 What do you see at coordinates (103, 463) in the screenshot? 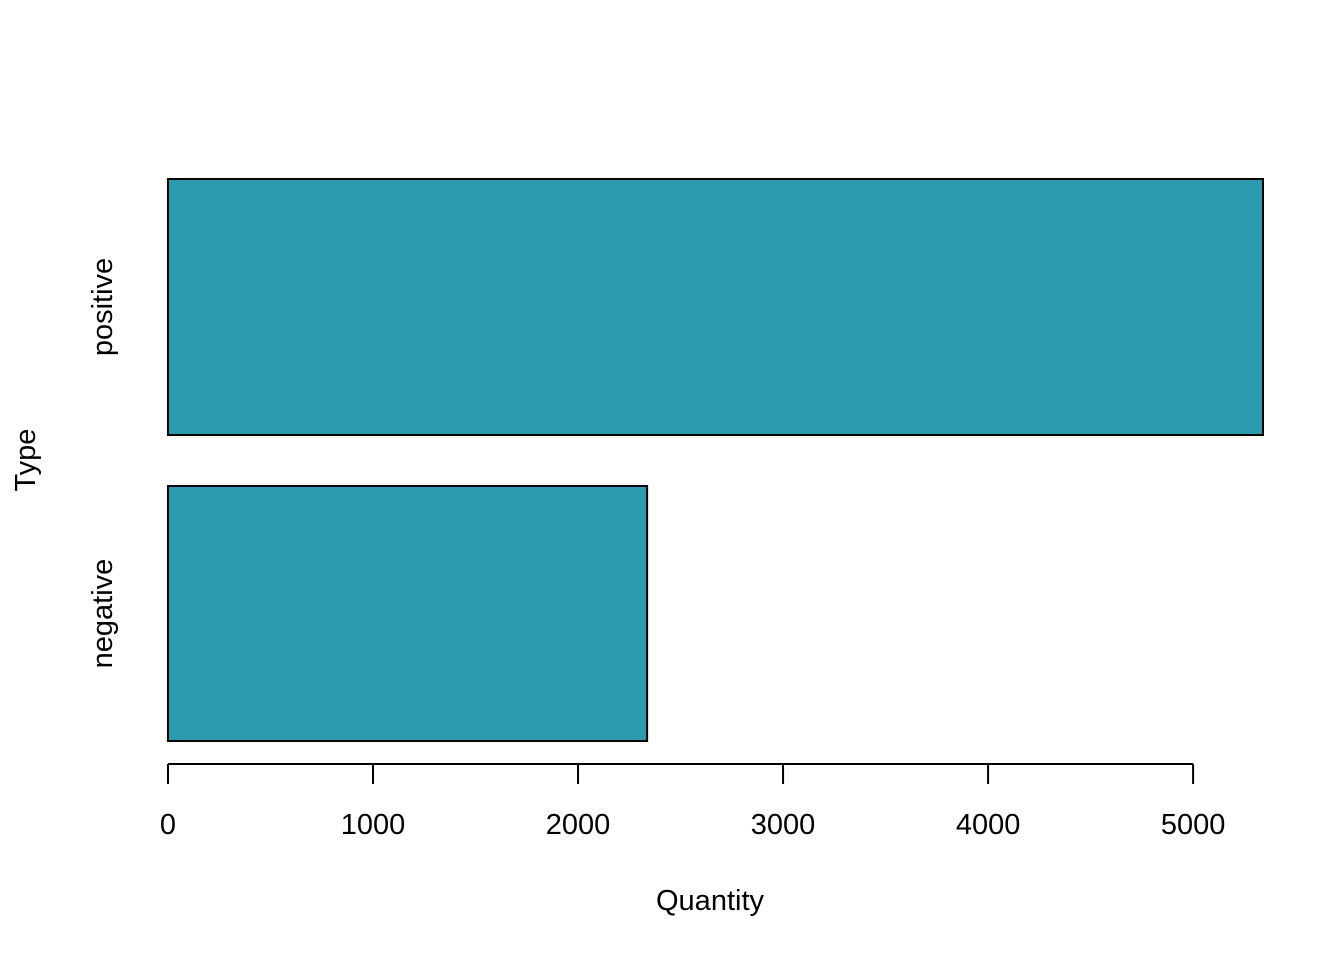
I see `category-labels-group: negative positive` at bounding box center [103, 463].